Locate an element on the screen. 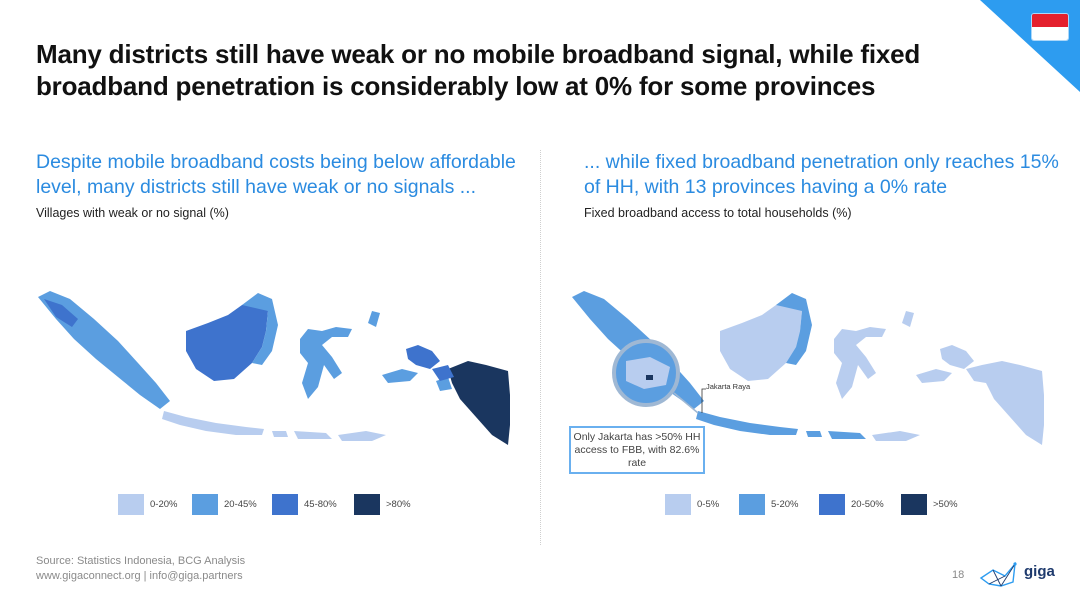 This screenshot has width=1080, height=607. legend-label: 45-80% is located at coordinates (320, 504).